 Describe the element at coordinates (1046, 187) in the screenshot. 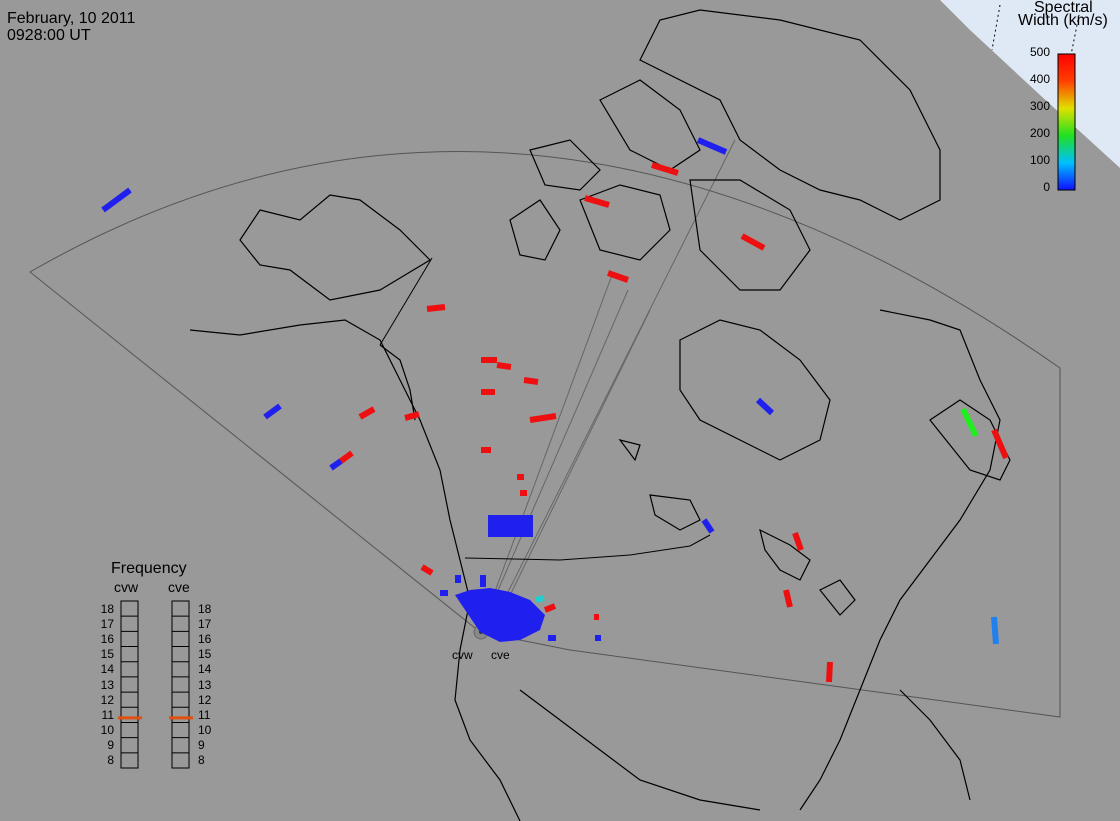

I see `colorbar-tick: 0` at that location.